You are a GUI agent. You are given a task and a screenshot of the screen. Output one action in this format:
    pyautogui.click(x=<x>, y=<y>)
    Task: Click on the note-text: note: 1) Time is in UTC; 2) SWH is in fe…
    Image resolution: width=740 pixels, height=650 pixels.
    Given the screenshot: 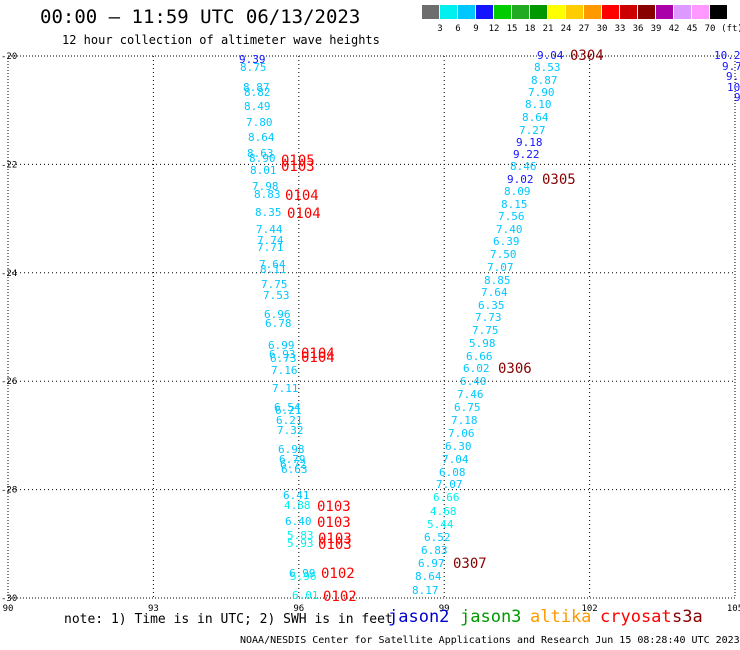 What is the action you would take?
    pyautogui.click(x=228, y=619)
    